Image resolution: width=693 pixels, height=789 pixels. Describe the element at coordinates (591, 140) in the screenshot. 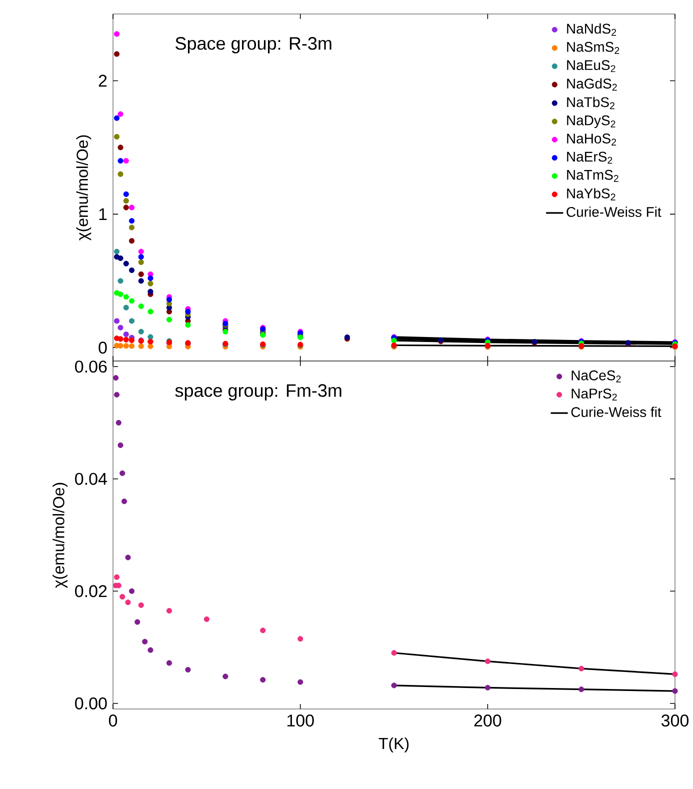

I see `legend-label: NaHoS$_{2}$` at that location.